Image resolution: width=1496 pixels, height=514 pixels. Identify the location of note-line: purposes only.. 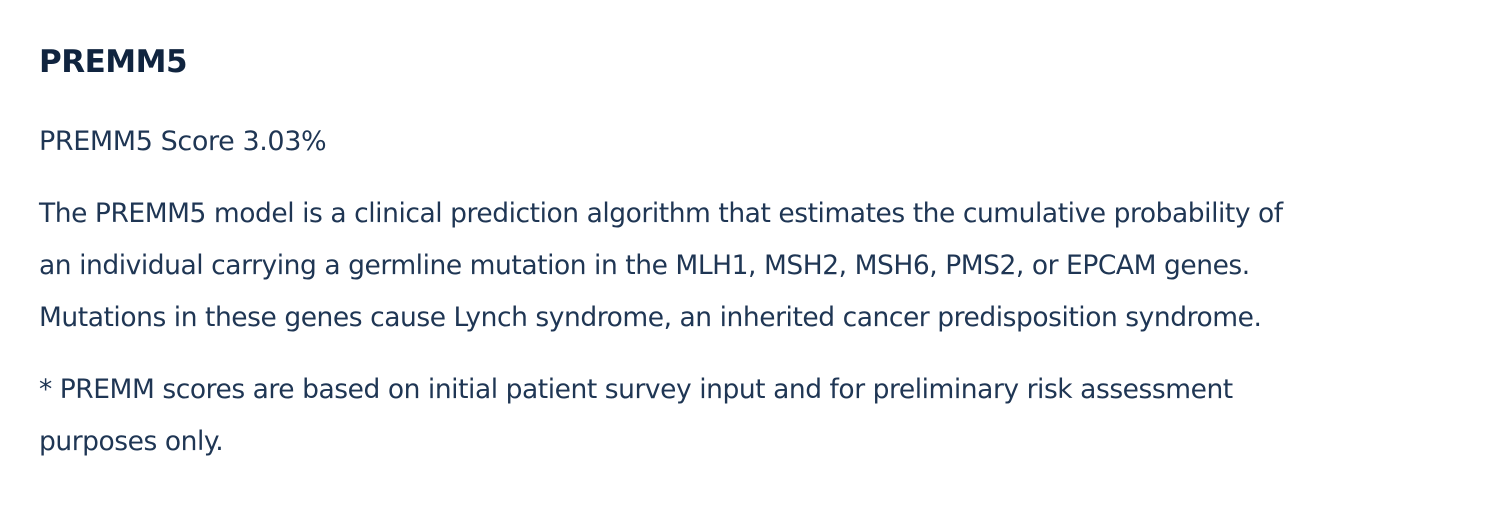
(131, 441).